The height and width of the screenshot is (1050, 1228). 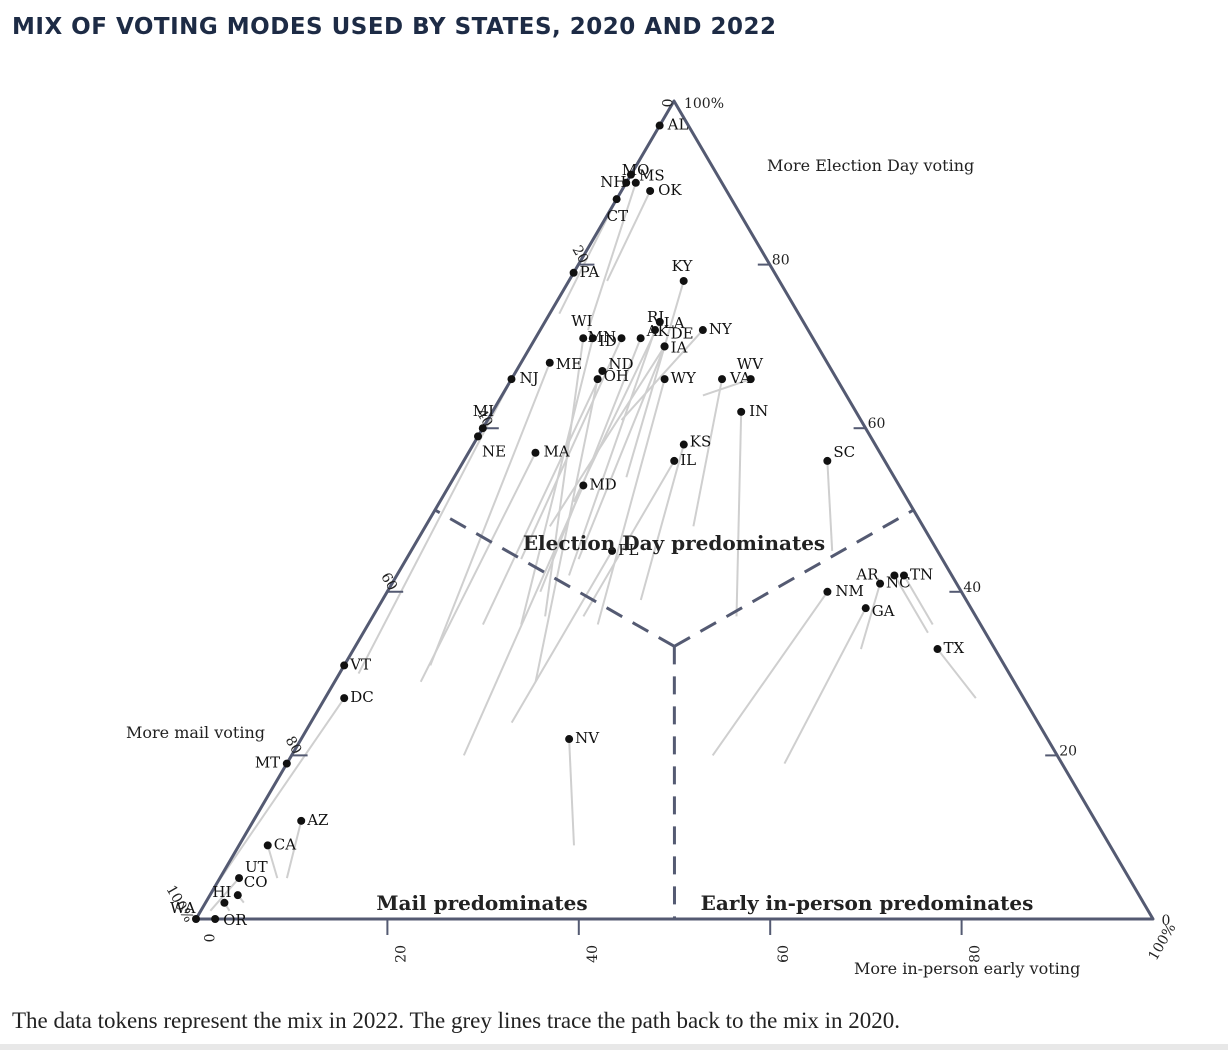 I want to click on point-label-az: AZ, so click(x=317, y=820).